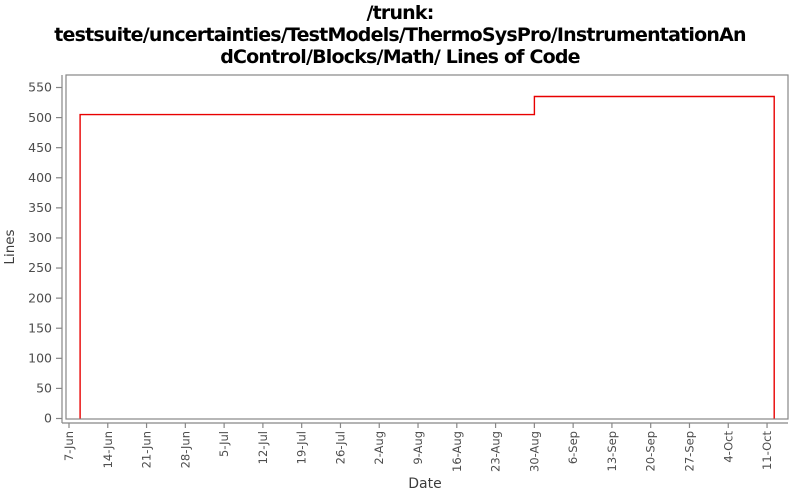 Image resolution: width=800 pixels, height=500 pixels. Describe the element at coordinates (40, 207) in the screenshot. I see `y-tick-label: 350` at that location.